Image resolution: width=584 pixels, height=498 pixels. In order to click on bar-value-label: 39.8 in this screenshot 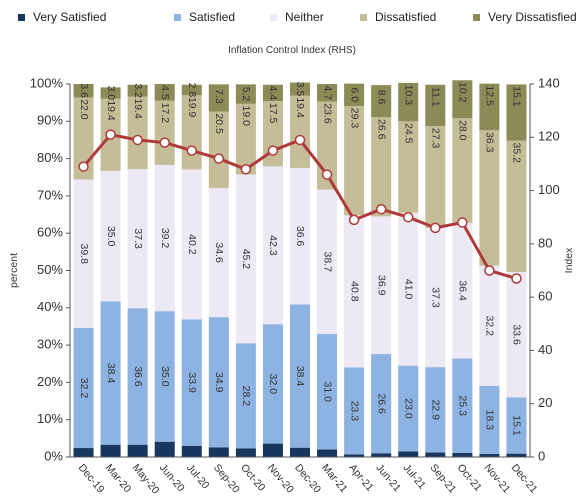, I will do `click(84, 253)`.